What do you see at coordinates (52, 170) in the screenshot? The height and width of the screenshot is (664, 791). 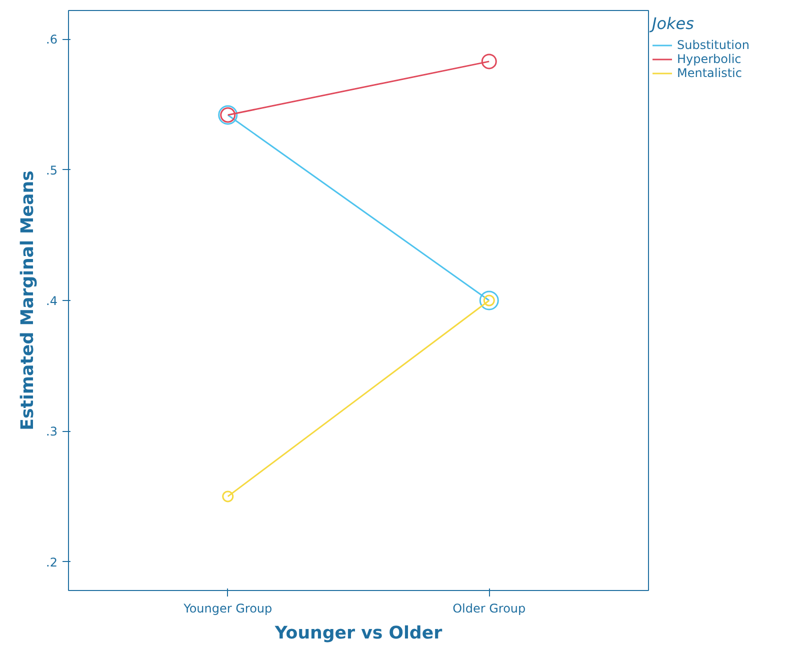 I see `y-tick-label: .5` at bounding box center [52, 170].